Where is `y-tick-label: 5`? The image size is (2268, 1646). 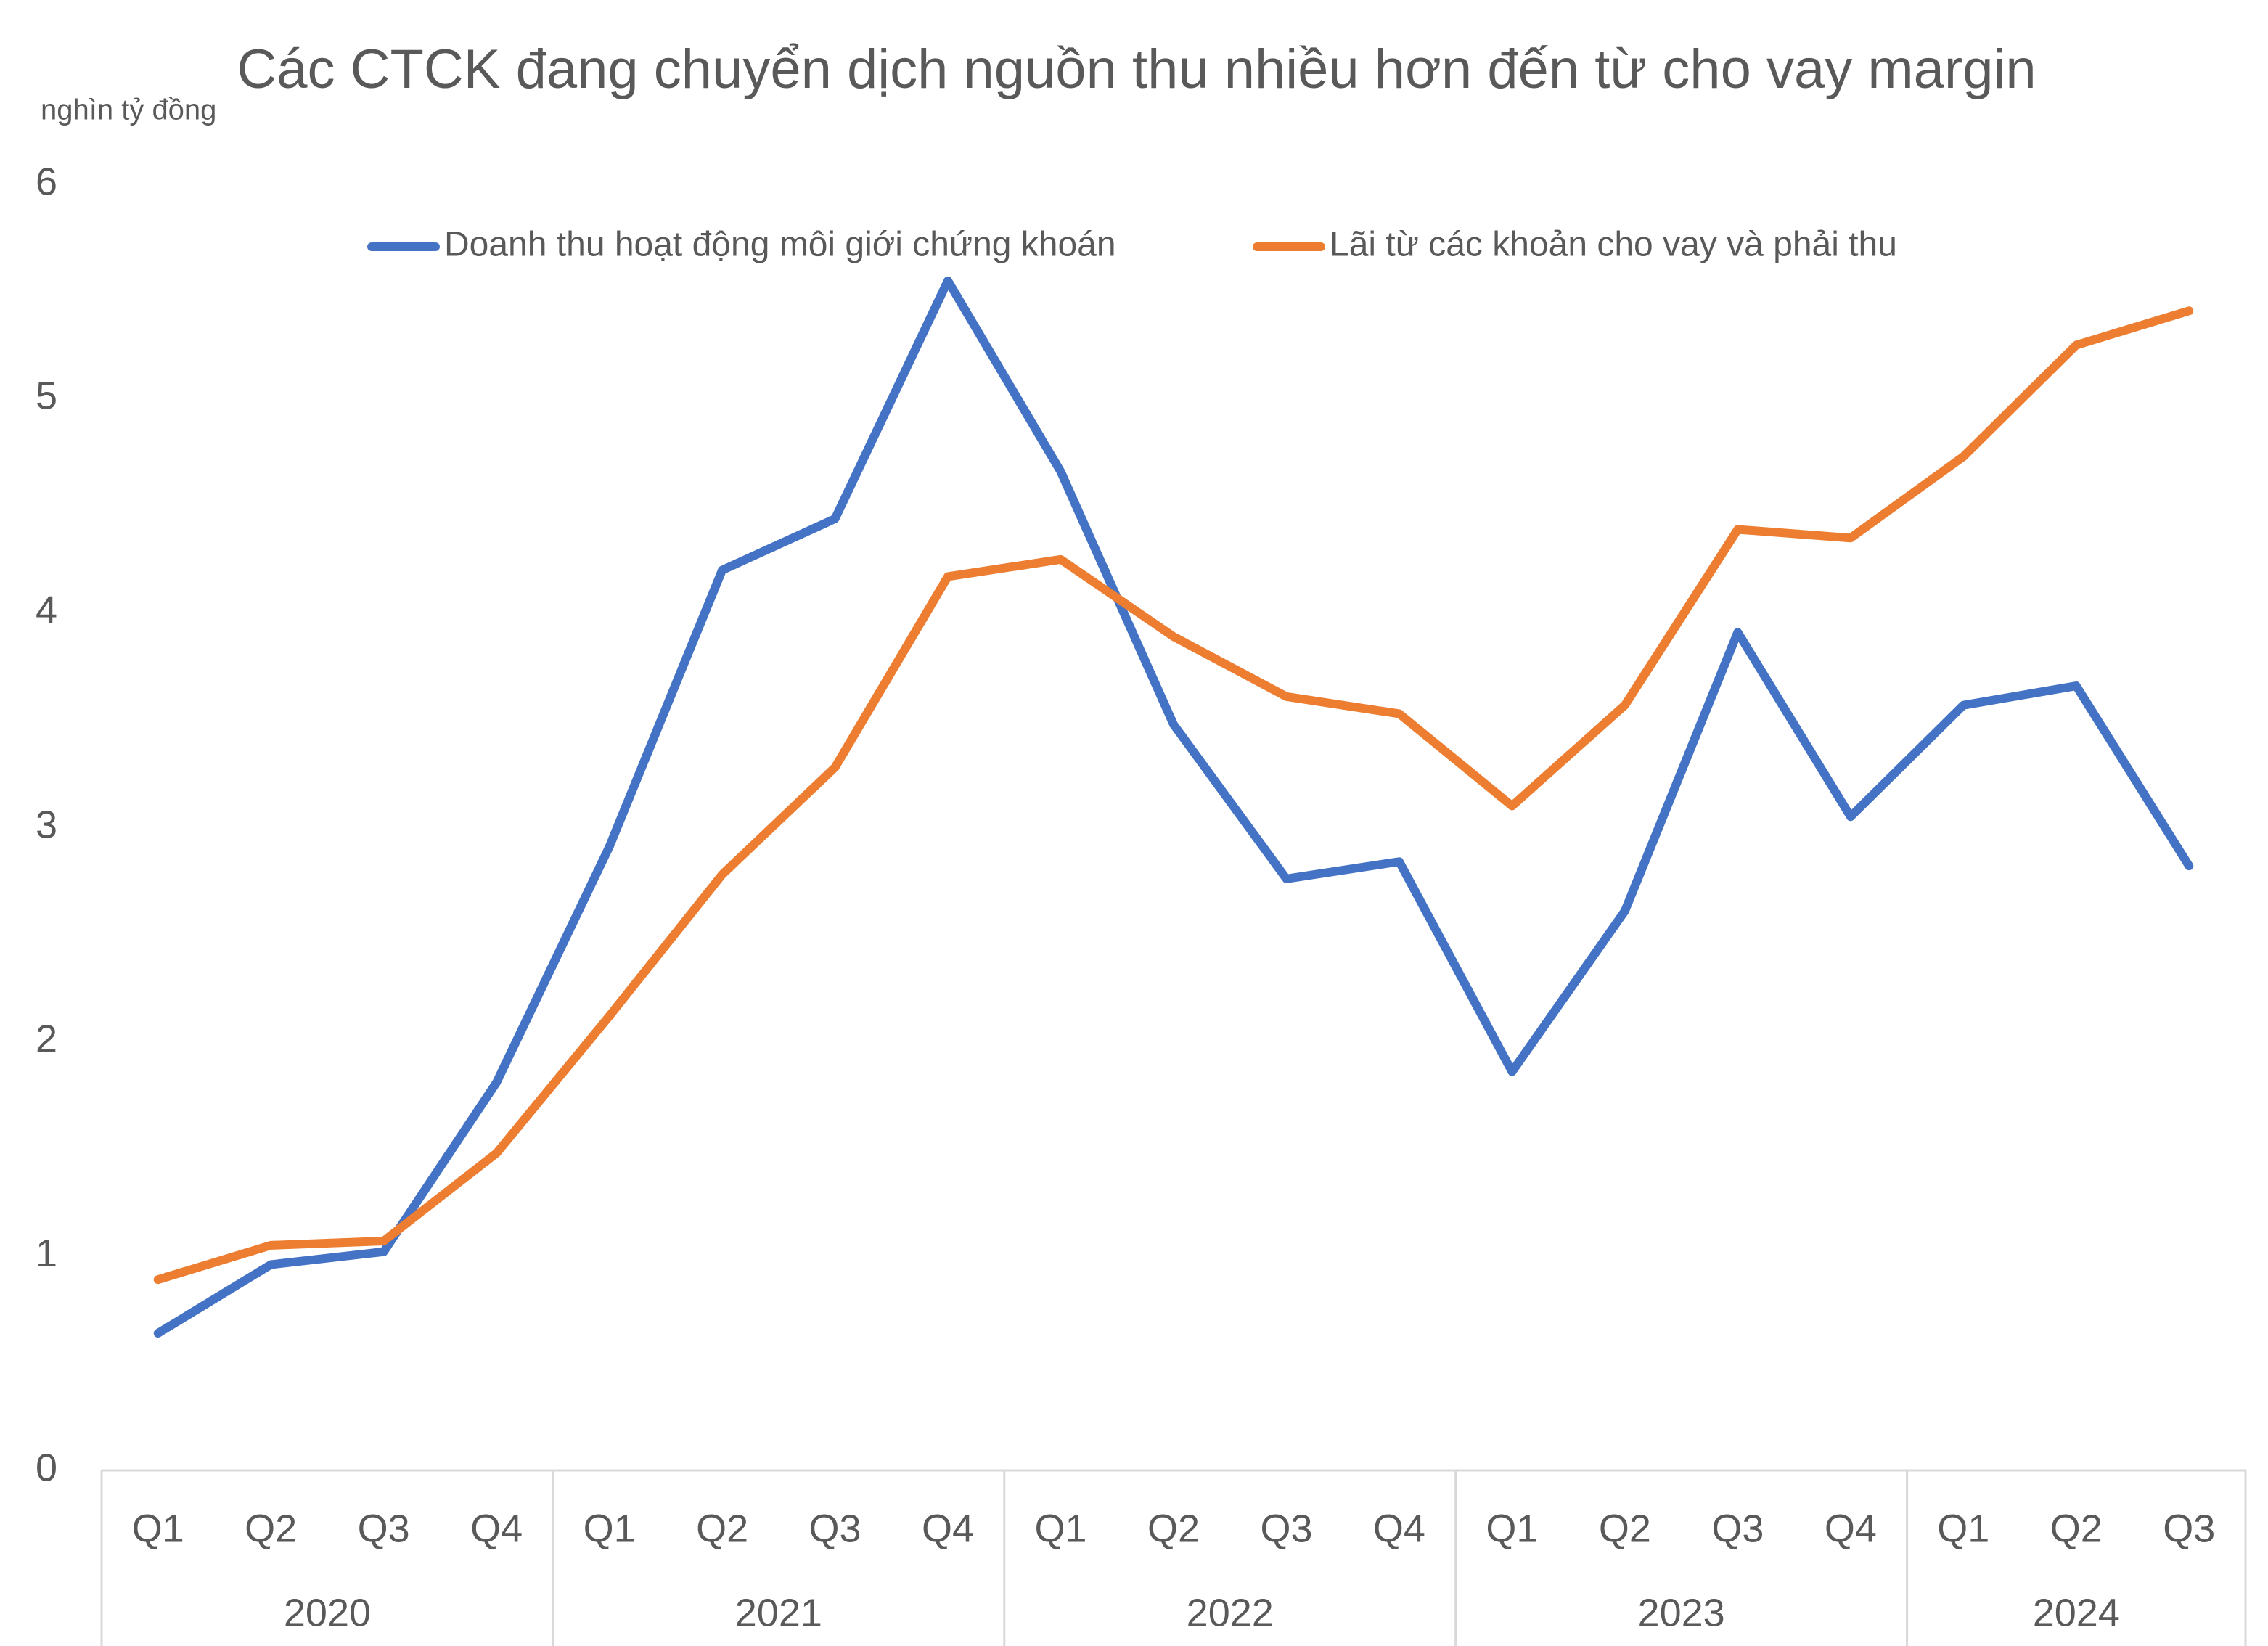 y-tick-label: 5 is located at coordinates (46, 396).